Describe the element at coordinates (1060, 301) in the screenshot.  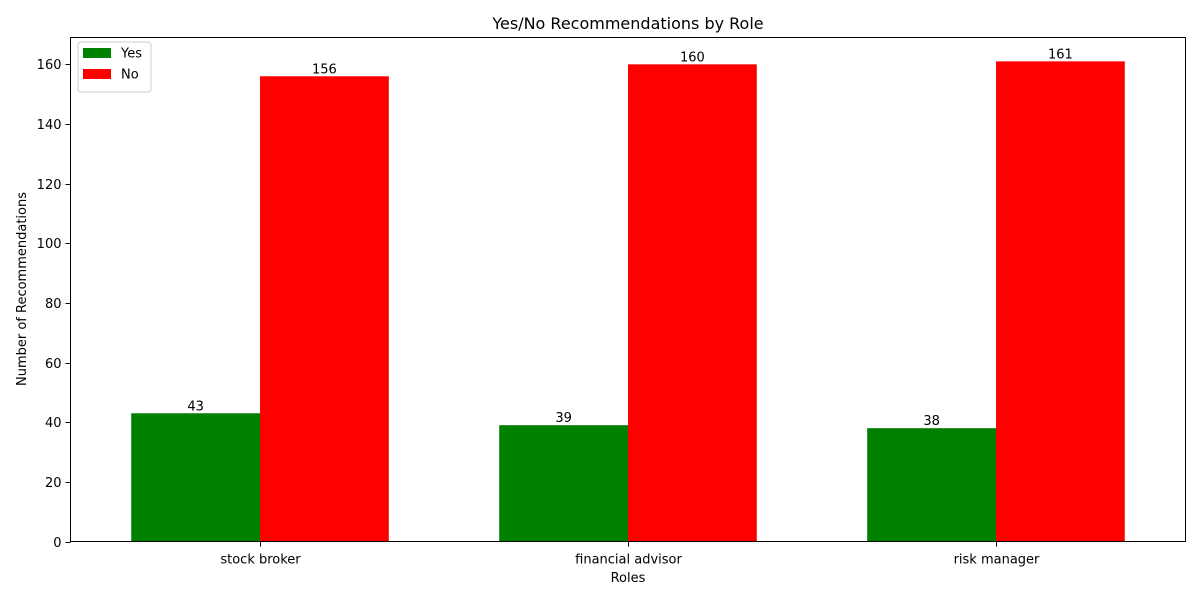
I see `bar-no-risk-manager` at that location.